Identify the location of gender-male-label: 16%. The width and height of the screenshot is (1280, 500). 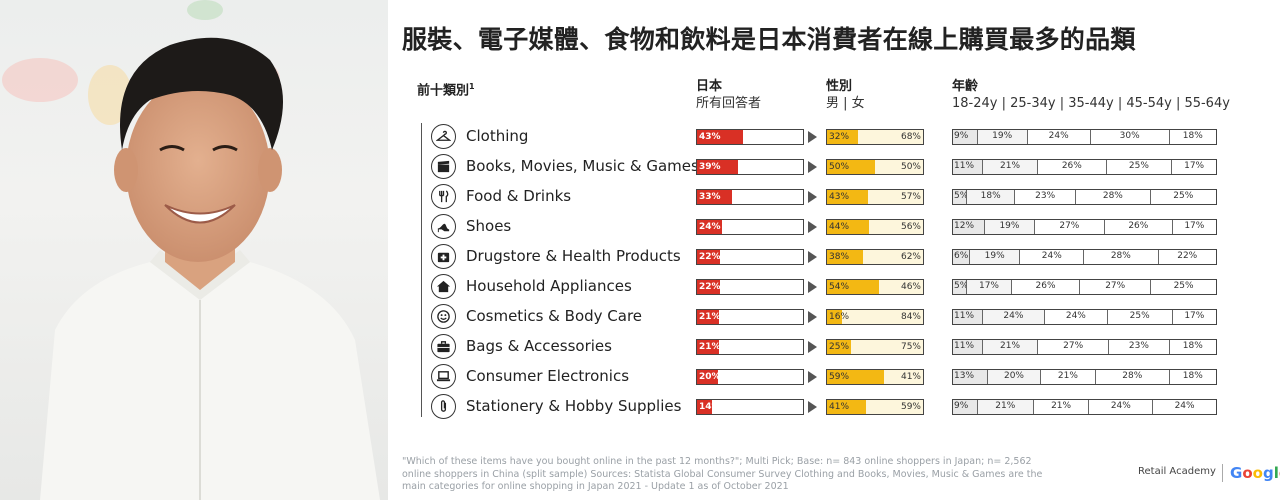
(839, 317).